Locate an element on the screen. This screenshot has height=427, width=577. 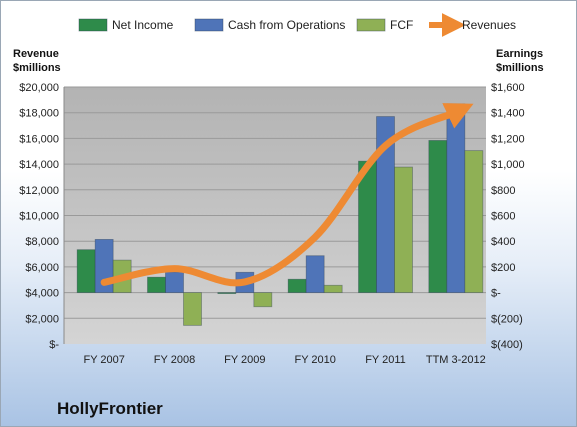
left-axis-title-line2: $millions is located at coordinates (37, 68).